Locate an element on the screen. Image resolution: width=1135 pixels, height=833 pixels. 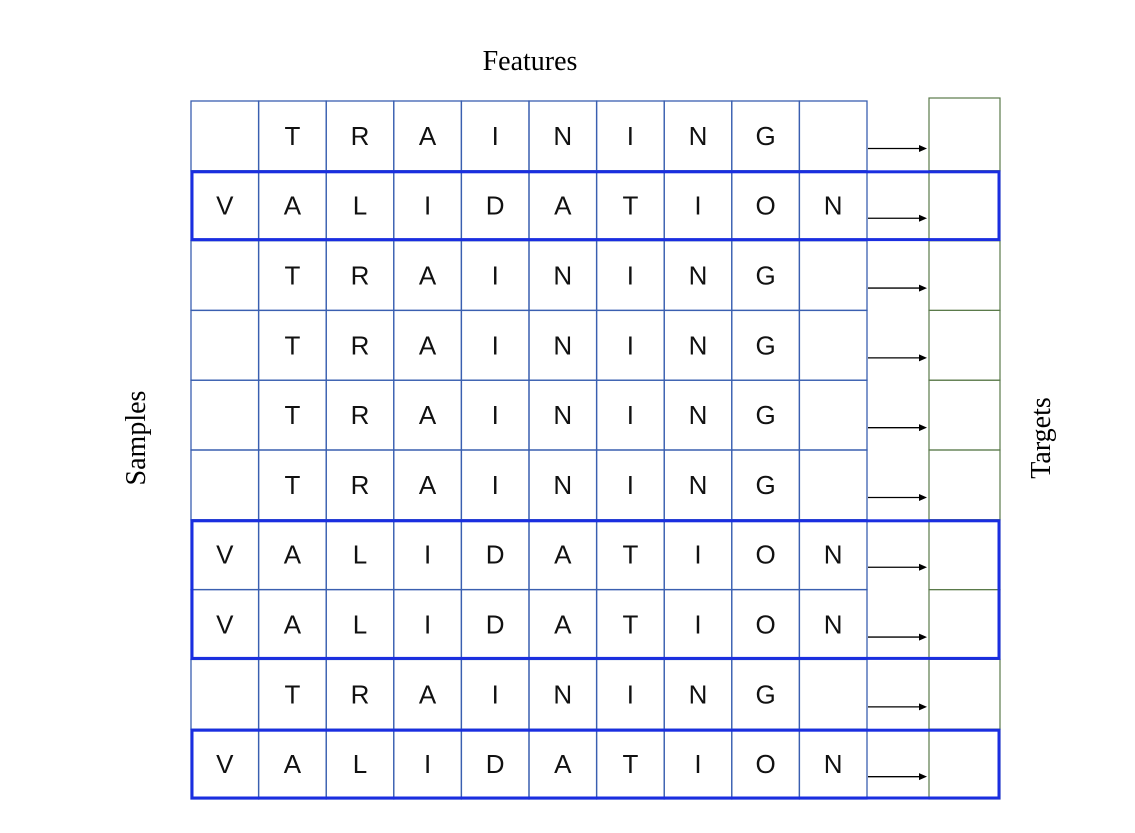
samples-label: Samples is located at coordinates (136, 438).